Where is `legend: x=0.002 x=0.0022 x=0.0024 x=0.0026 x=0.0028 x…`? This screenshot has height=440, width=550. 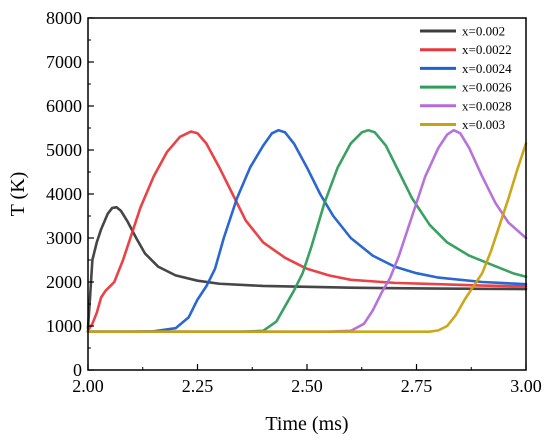
legend: x=0.002 x=0.0022 x=0.0024 x=0.0026 x=0.0028 x… is located at coordinates (466, 78).